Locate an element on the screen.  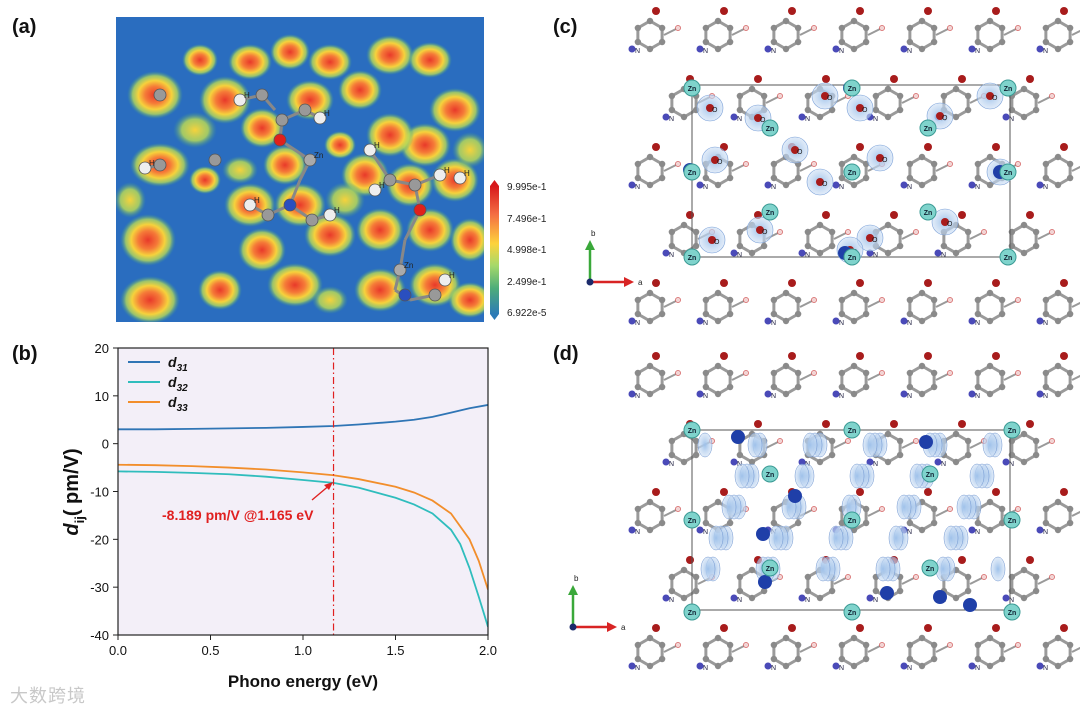
legend-label-d33: d33 is located at coordinates (178, 404).